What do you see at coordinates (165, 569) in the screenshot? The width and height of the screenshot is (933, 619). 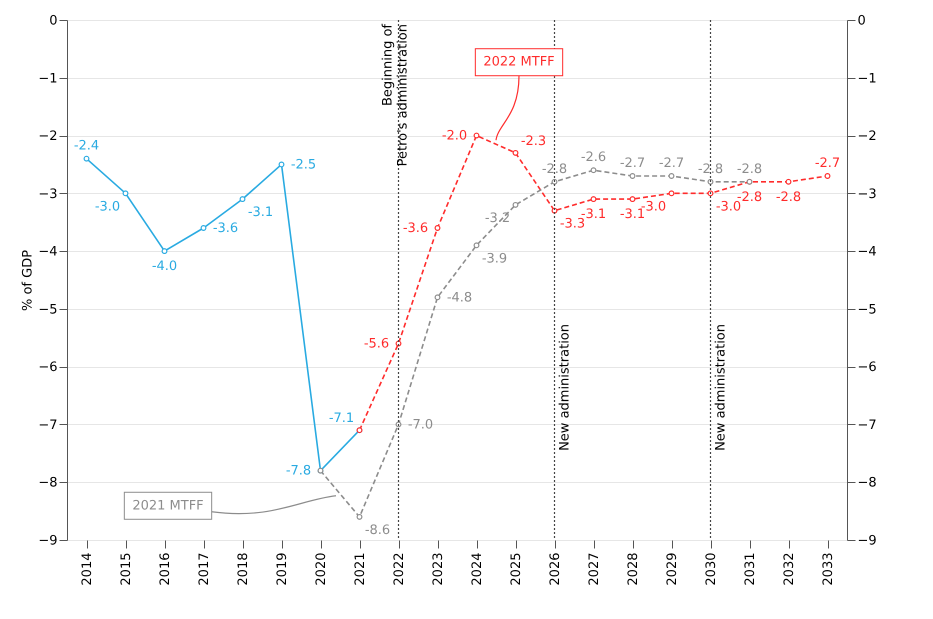 I see `x-tick-label: 2016` at bounding box center [165, 569].